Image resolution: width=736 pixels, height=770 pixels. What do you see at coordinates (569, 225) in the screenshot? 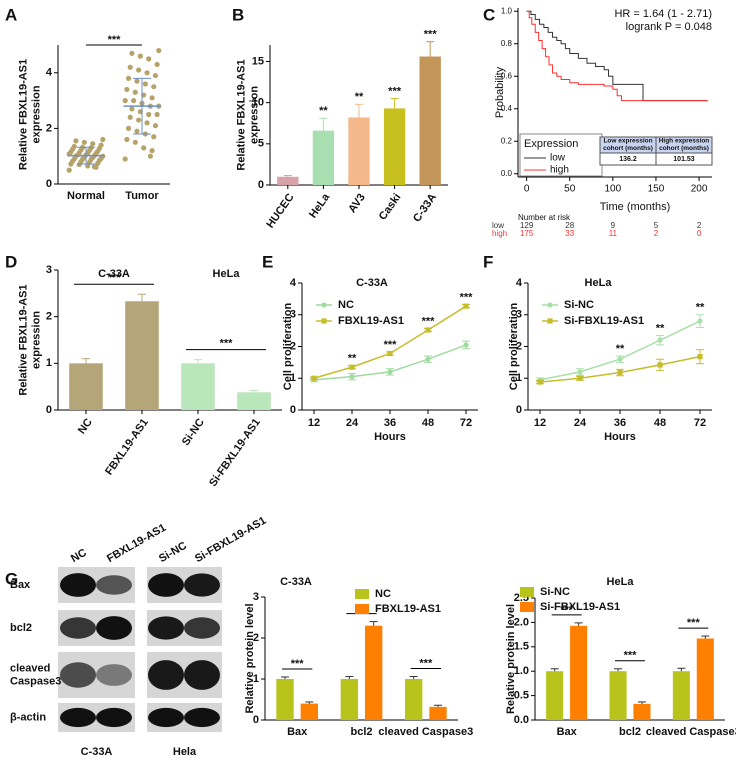
I see `risk-value: 28` at bounding box center [569, 225].